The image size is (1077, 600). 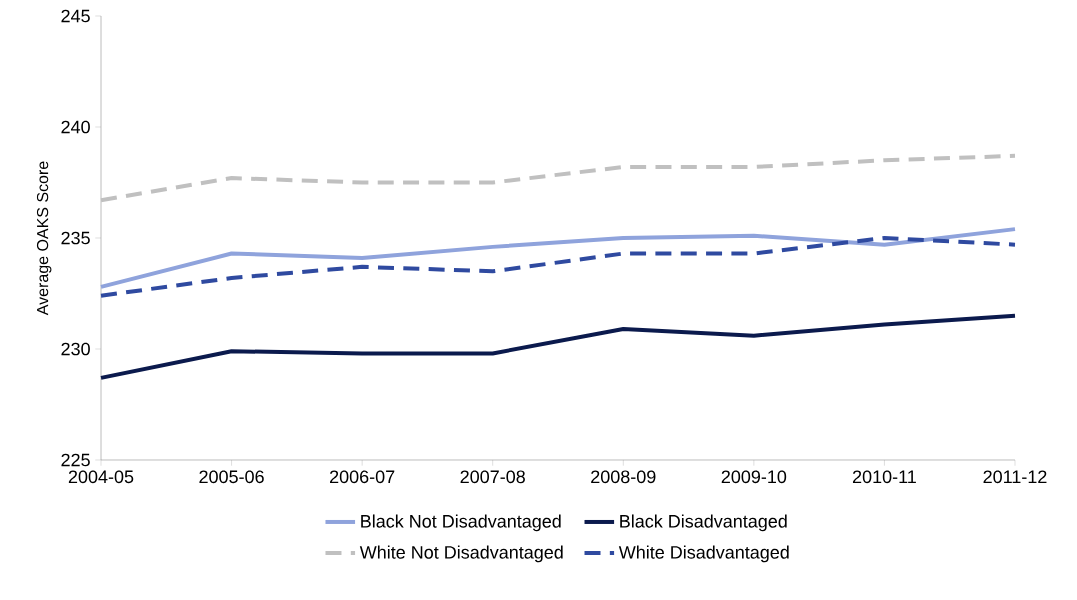 I want to click on x-tick-label: 2011-12, so click(x=1015, y=477).